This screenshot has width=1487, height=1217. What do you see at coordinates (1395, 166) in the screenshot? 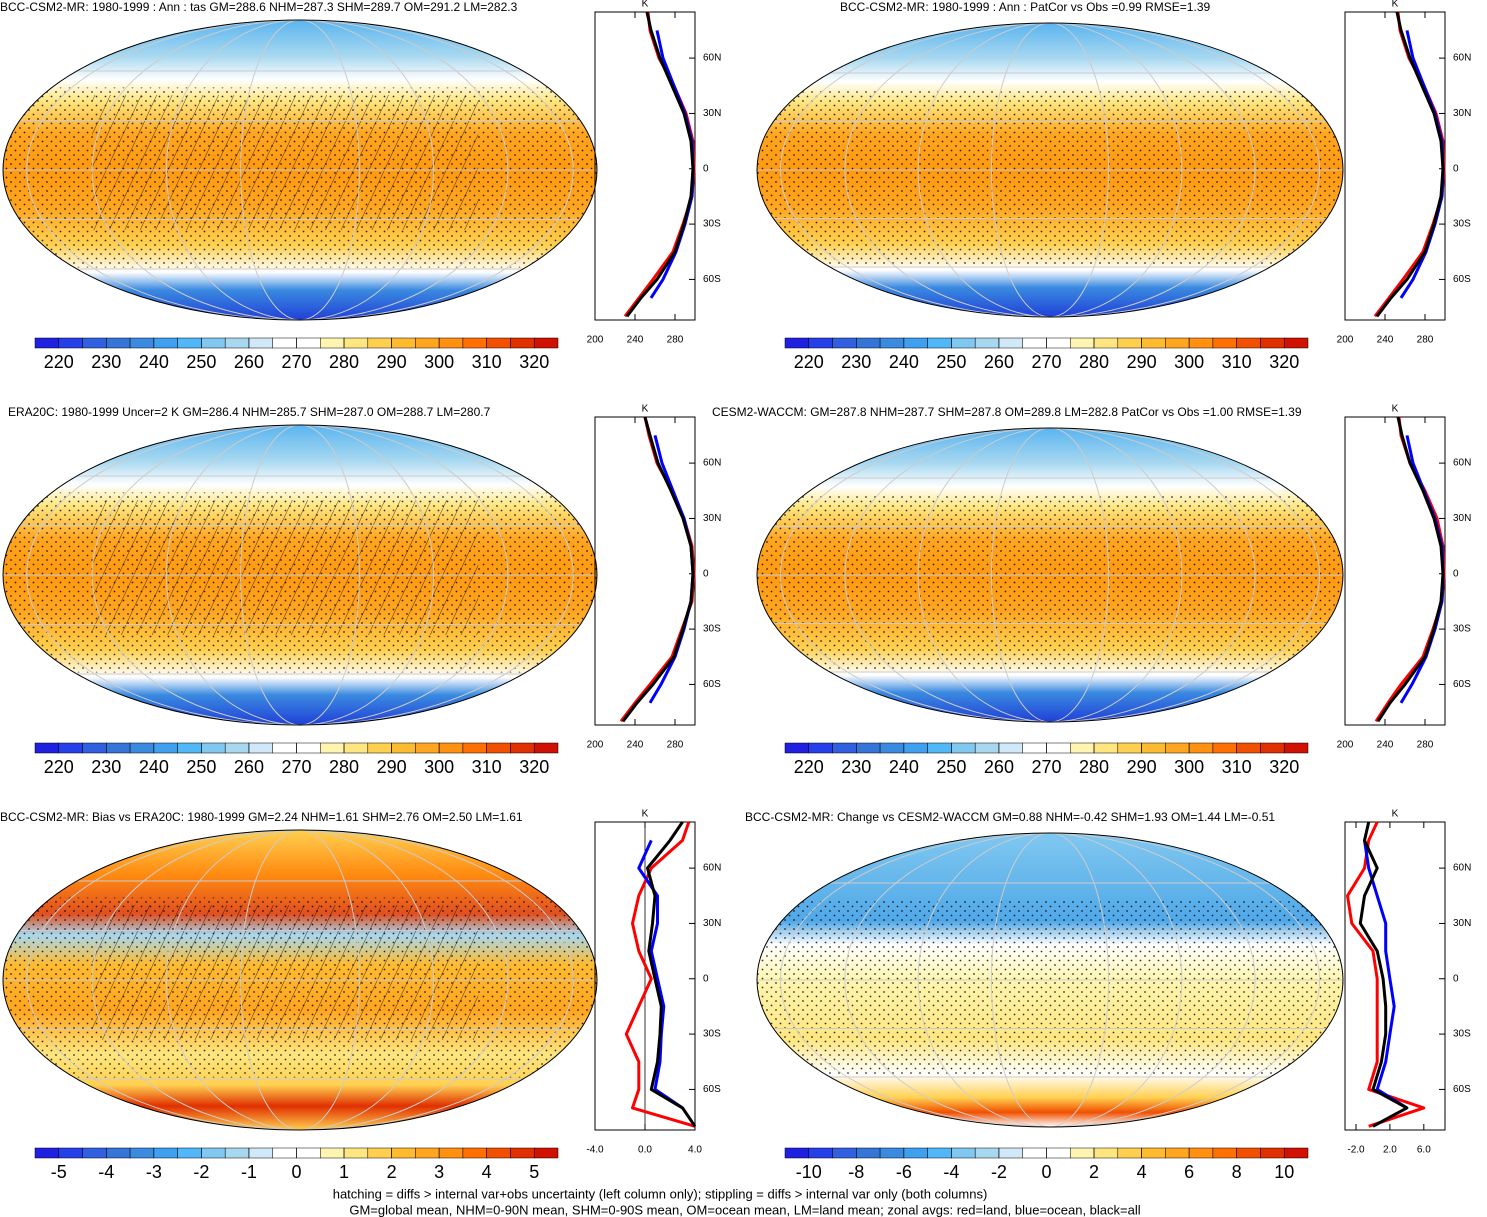
I see `zonal-frame` at bounding box center [1395, 166].